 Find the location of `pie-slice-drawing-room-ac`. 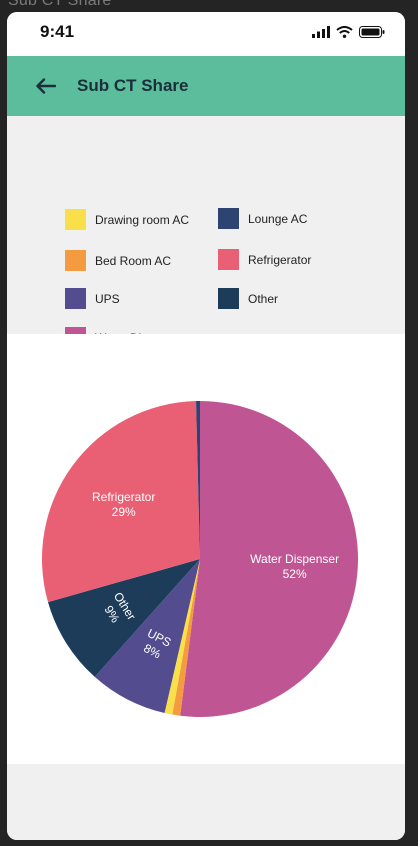

pie-slice-drawing-room-ac is located at coordinates (182, 637).